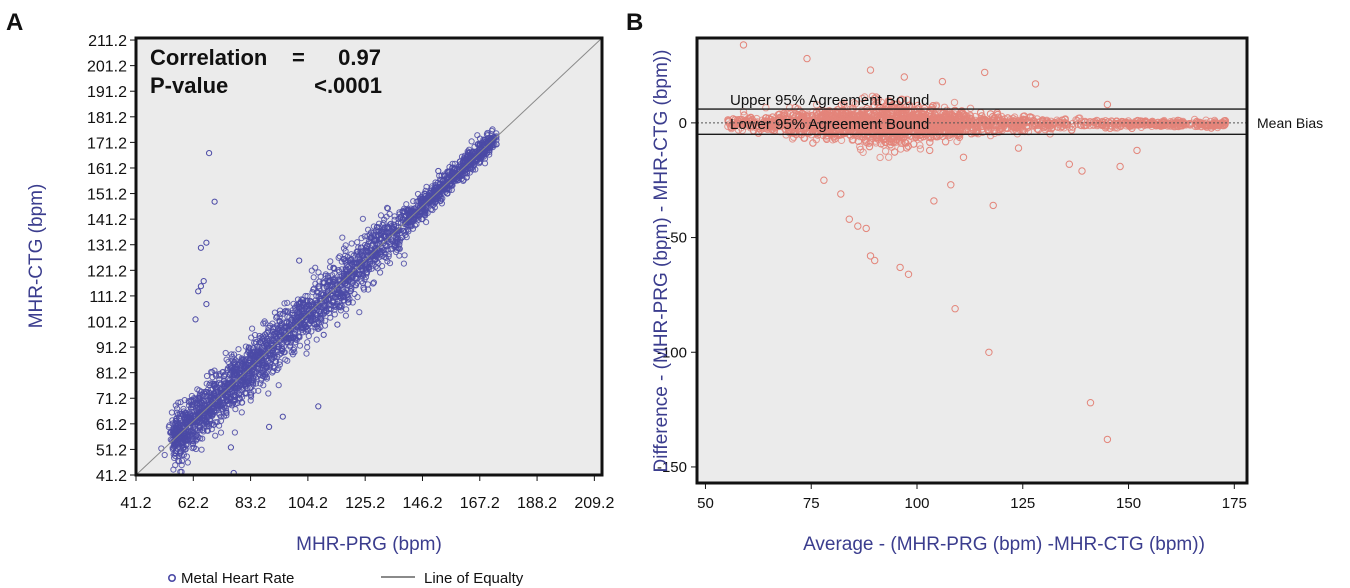  I want to click on plot-a-xlabel: MHR-PRG (bpm), so click(369, 544).